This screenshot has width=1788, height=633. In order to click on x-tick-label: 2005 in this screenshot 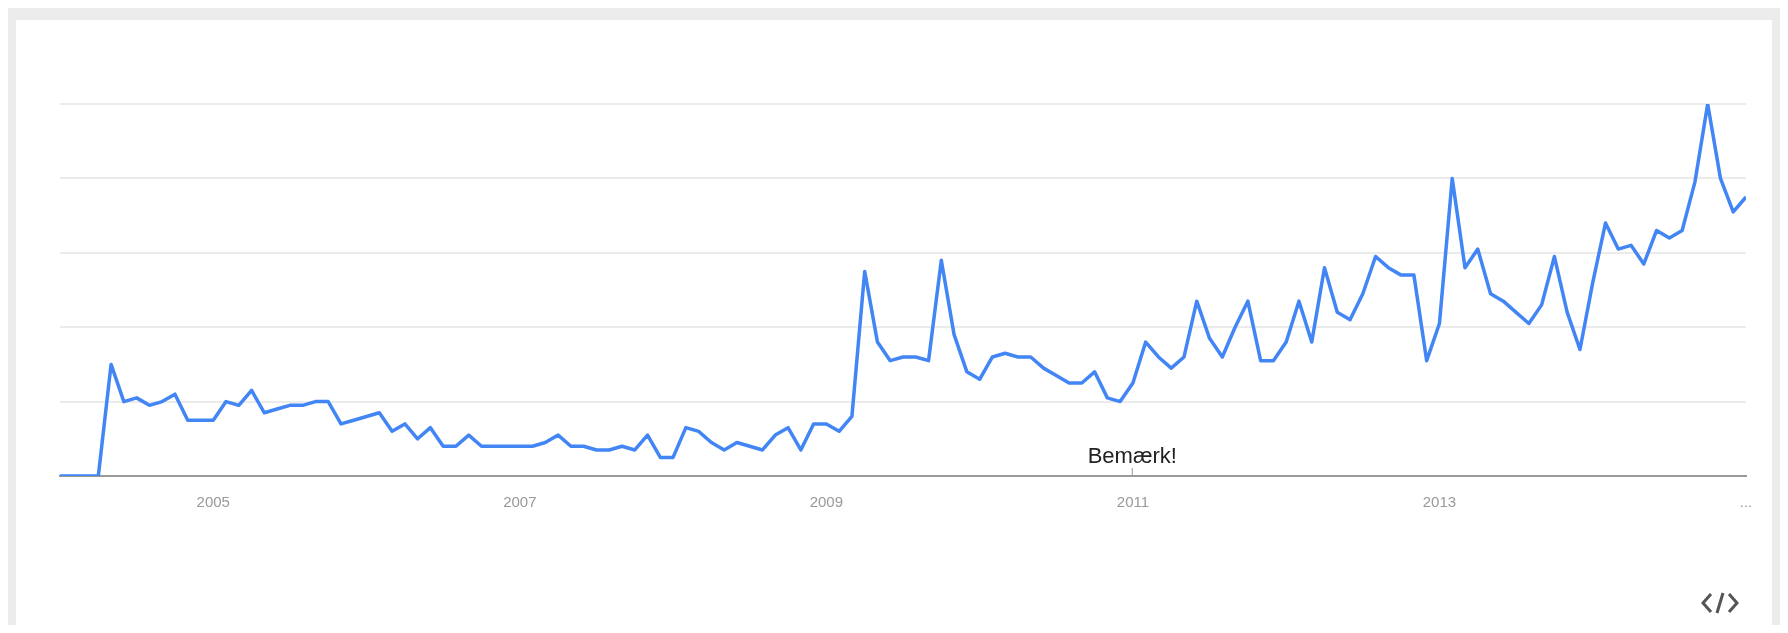, I will do `click(213, 502)`.